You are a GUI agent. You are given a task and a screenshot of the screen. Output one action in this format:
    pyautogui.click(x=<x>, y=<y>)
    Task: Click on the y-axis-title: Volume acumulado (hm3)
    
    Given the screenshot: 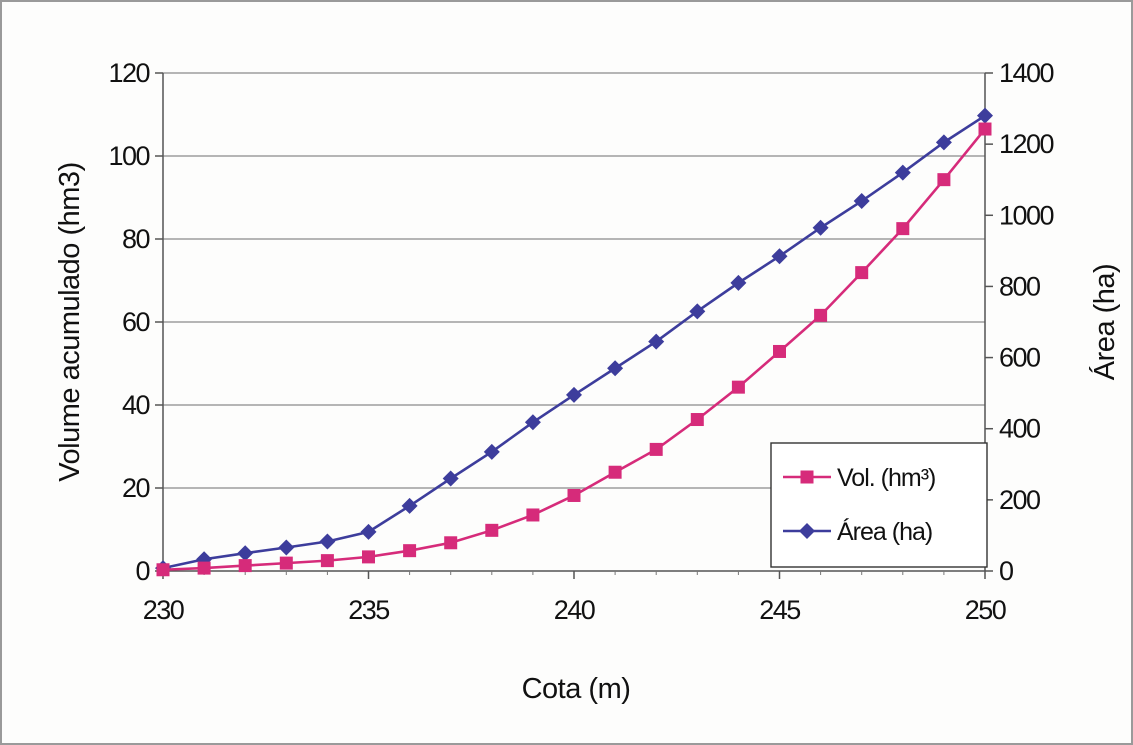 What is the action you would take?
    pyautogui.click(x=70, y=321)
    